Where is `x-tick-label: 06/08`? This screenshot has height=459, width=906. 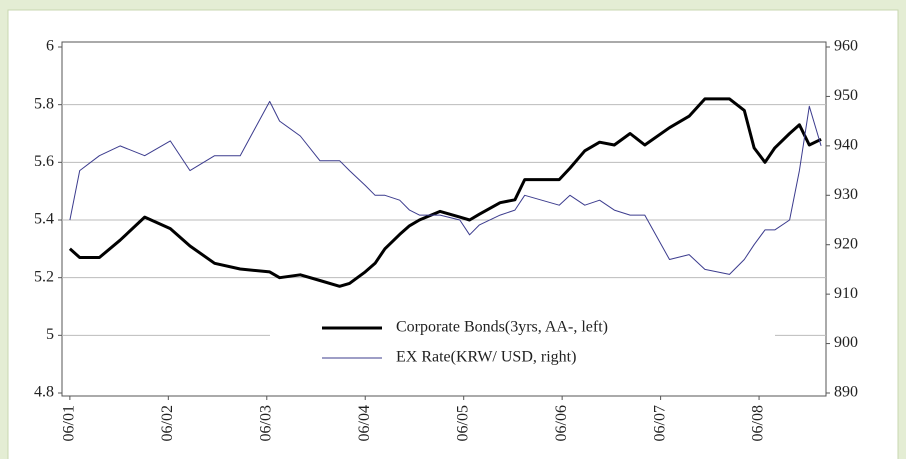 x-tick-label: 06/08 is located at coordinates (758, 423).